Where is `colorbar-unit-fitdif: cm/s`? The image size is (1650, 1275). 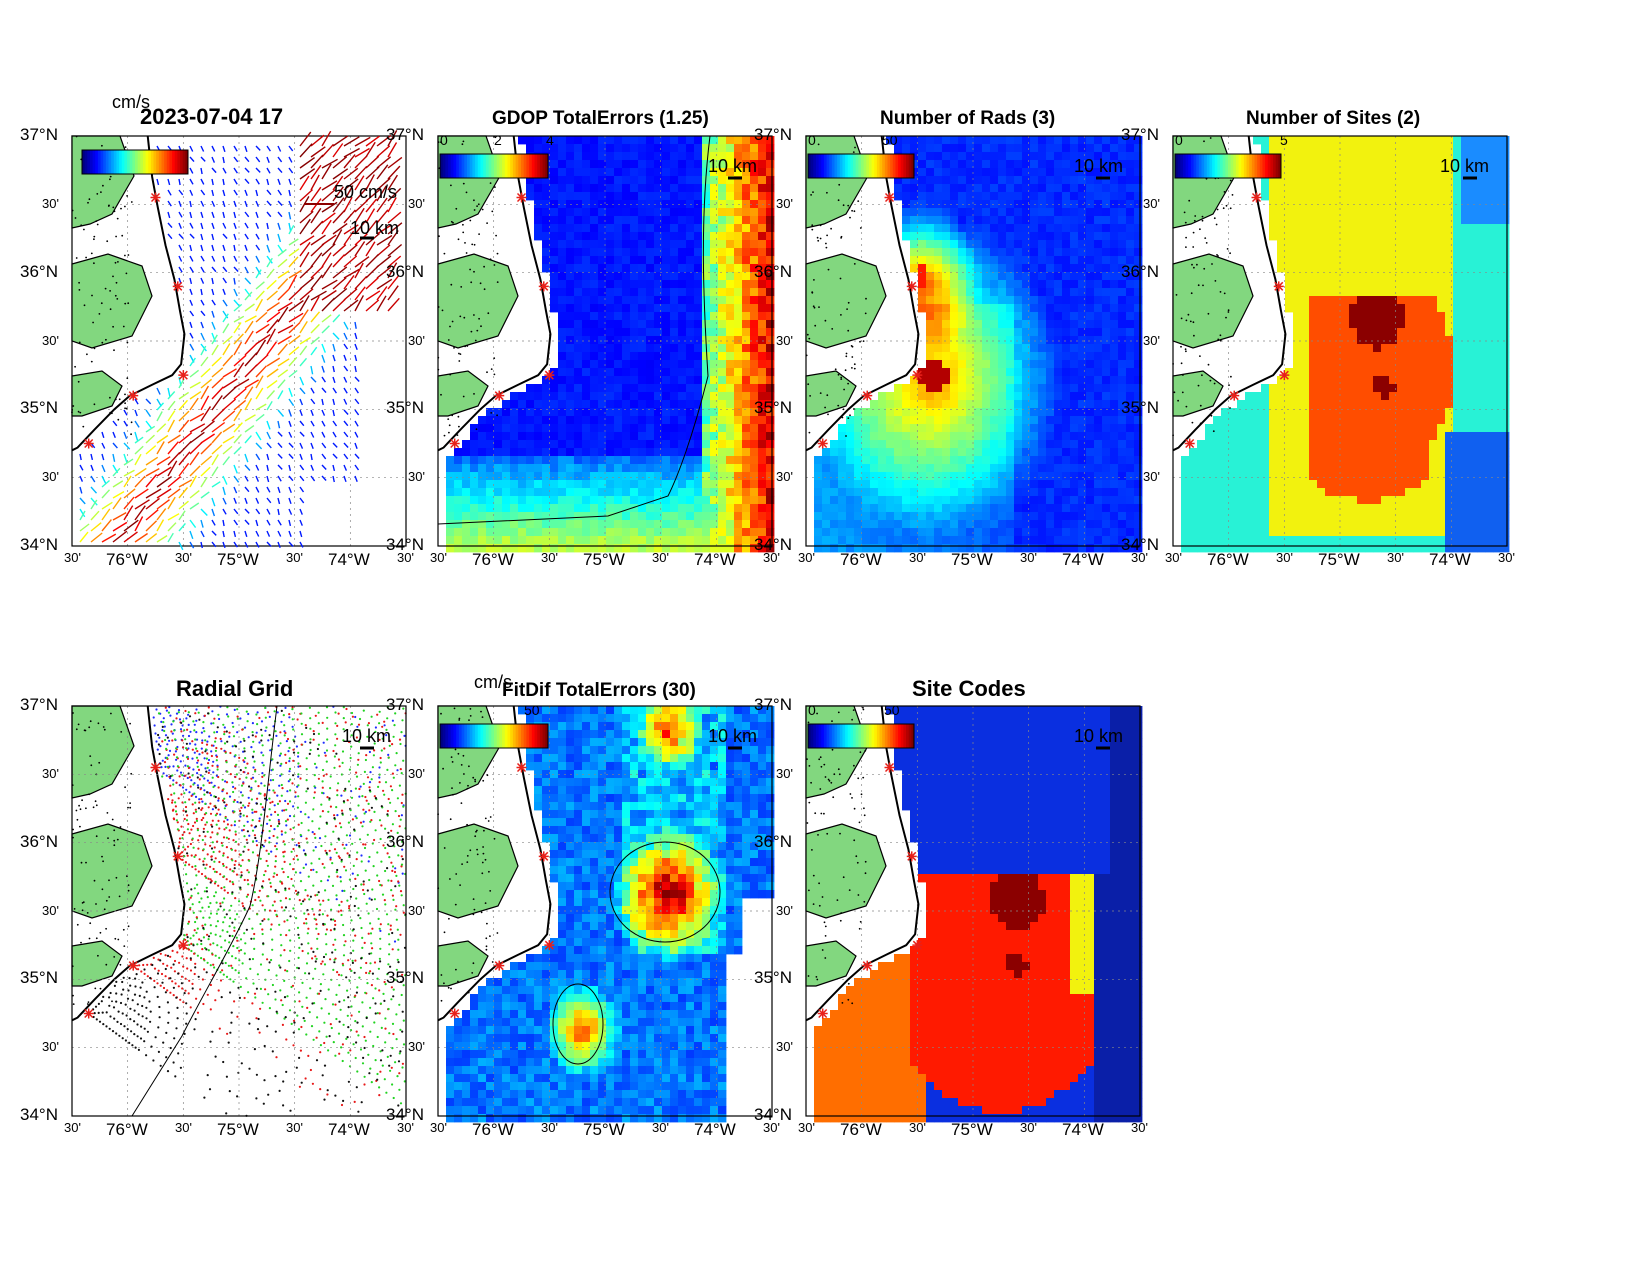
colorbar-unit-fitdif: cm/s is located at coordinates (493, 682).